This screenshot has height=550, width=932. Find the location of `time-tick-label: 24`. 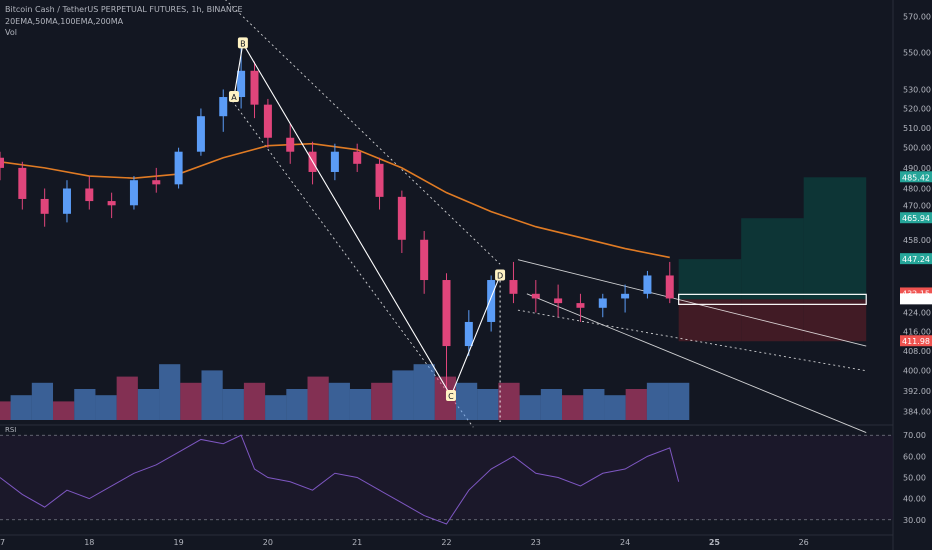

time-tick-label: 24 is located at coordinates (625, 542).